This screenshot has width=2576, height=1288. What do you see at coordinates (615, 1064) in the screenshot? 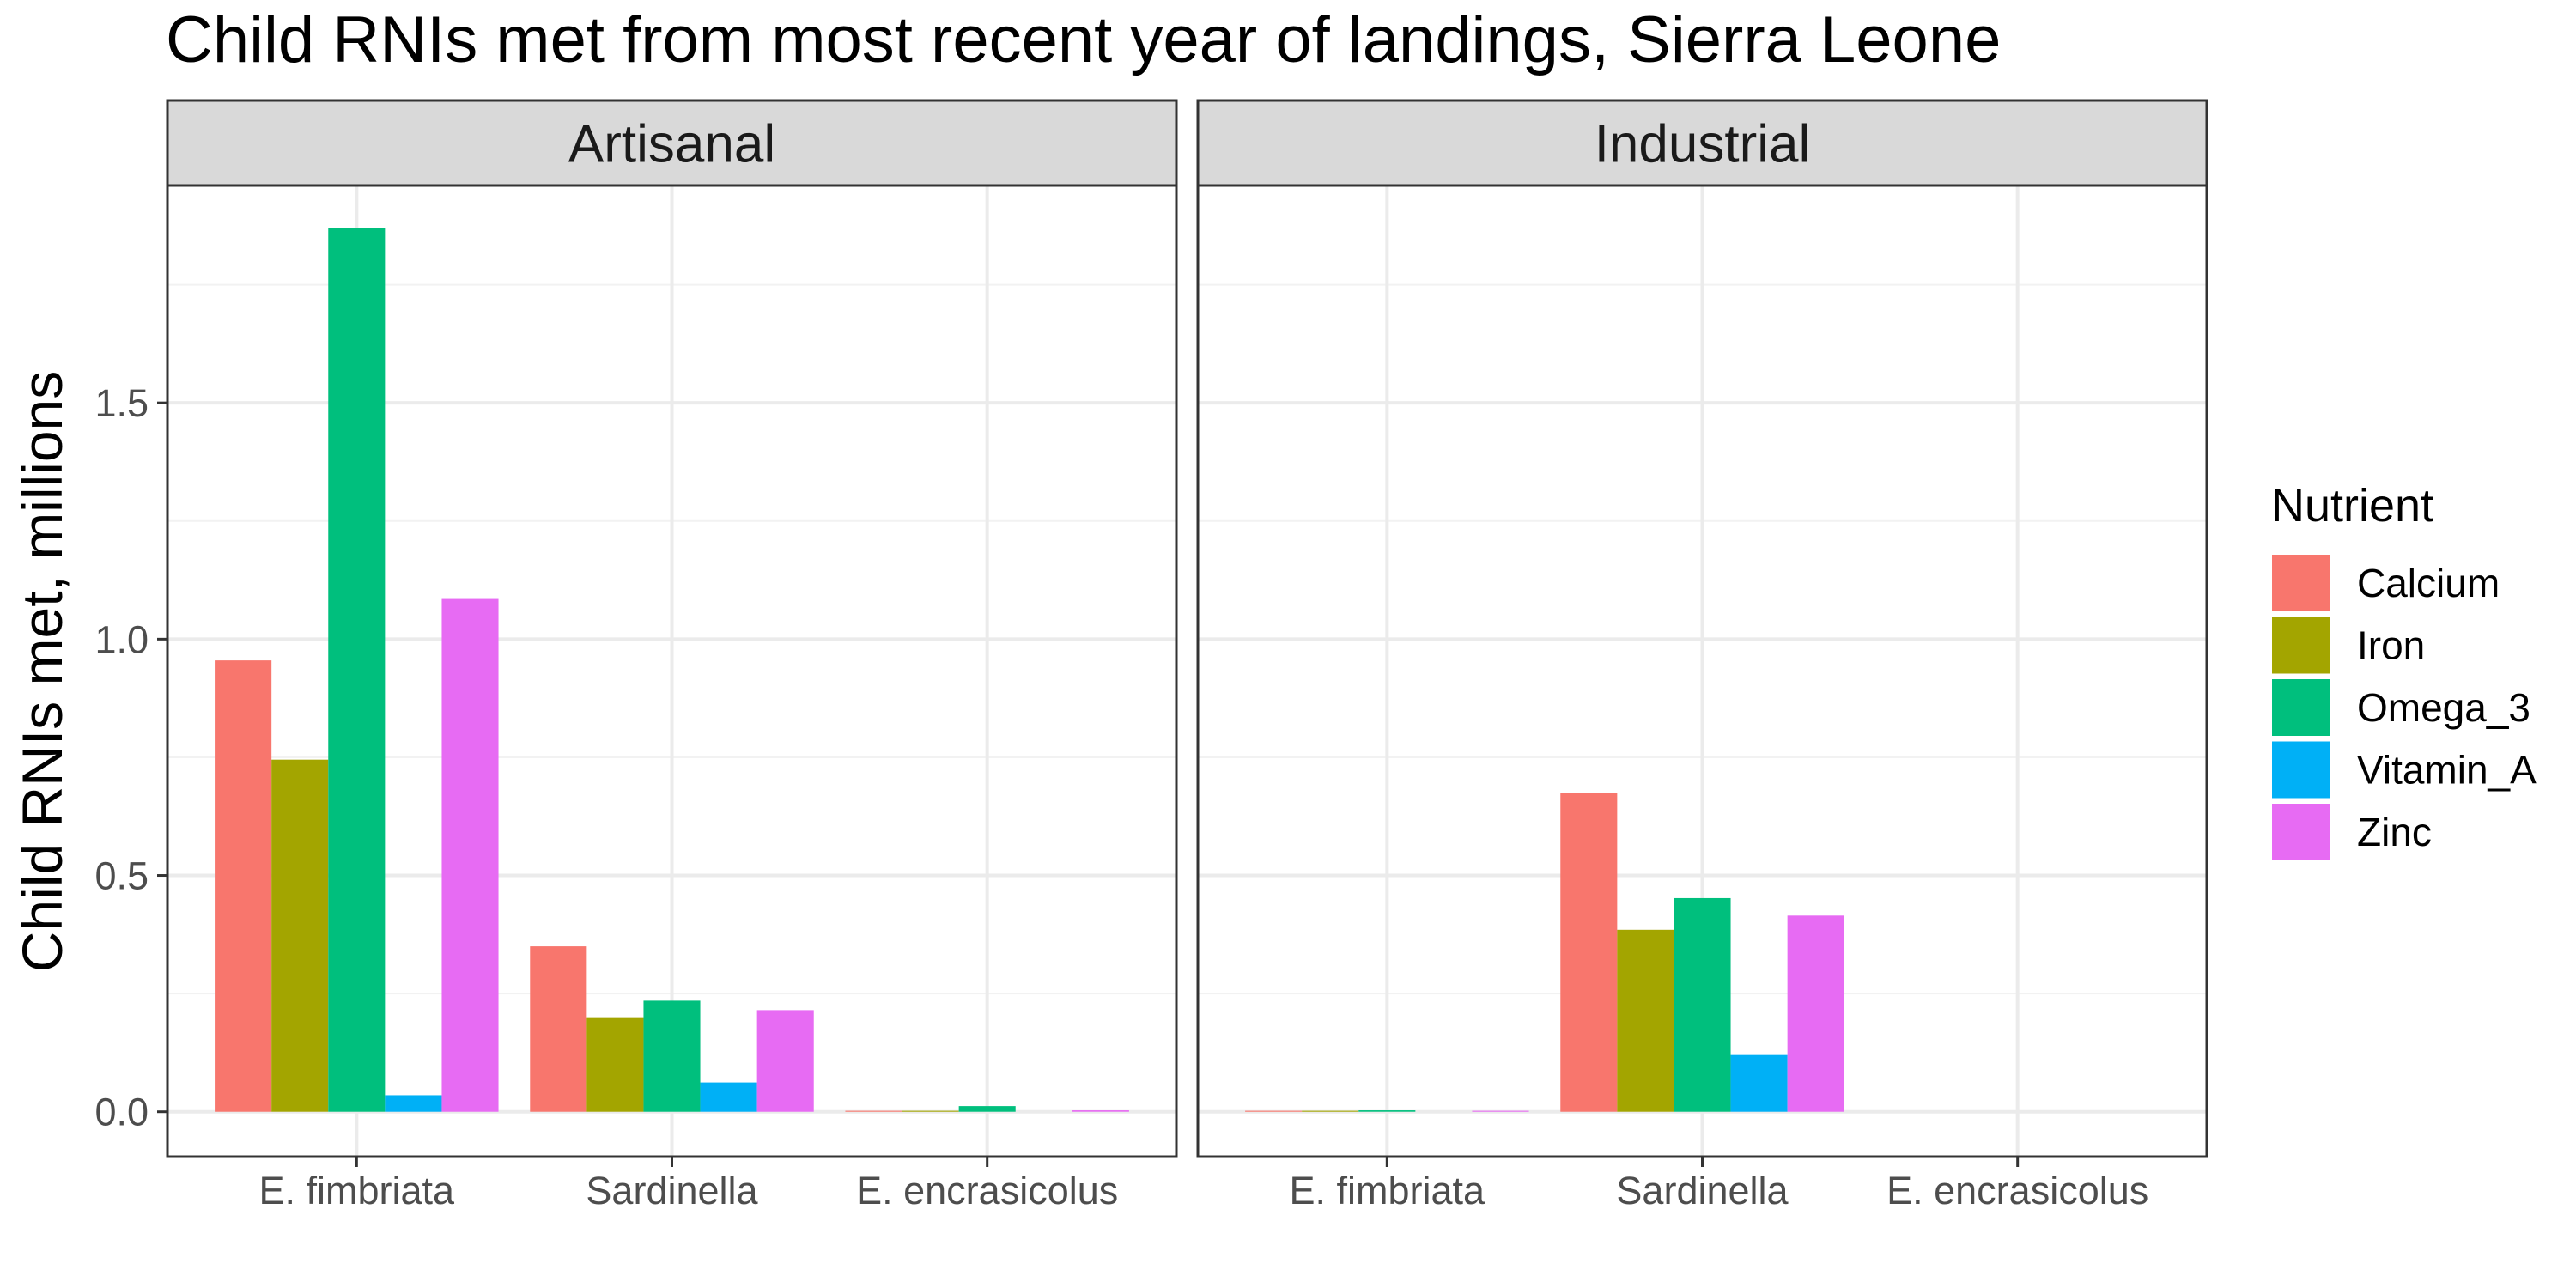
I see `bar-artisanal-sardinella-iron` at bounding box center [615, 1064].